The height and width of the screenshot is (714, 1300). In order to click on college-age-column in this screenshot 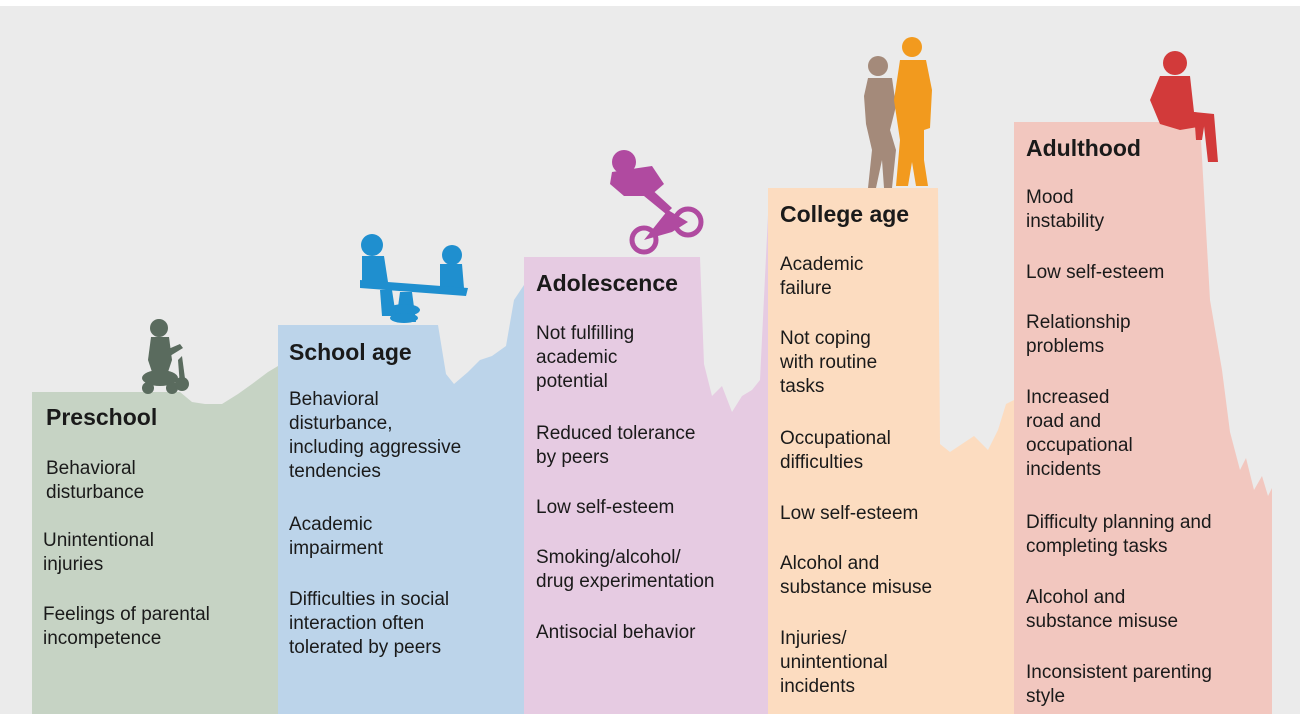, I will do `click(891, 451)`.